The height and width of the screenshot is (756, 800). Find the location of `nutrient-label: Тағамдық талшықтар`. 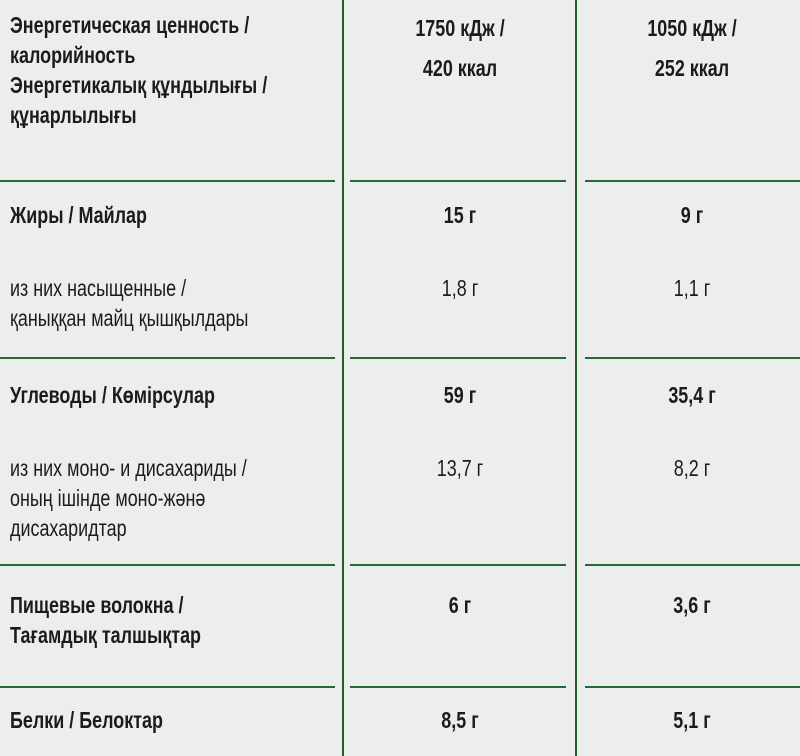

nutrient-label: Тағамдық талшықтар is located at coordinates (106, 635).